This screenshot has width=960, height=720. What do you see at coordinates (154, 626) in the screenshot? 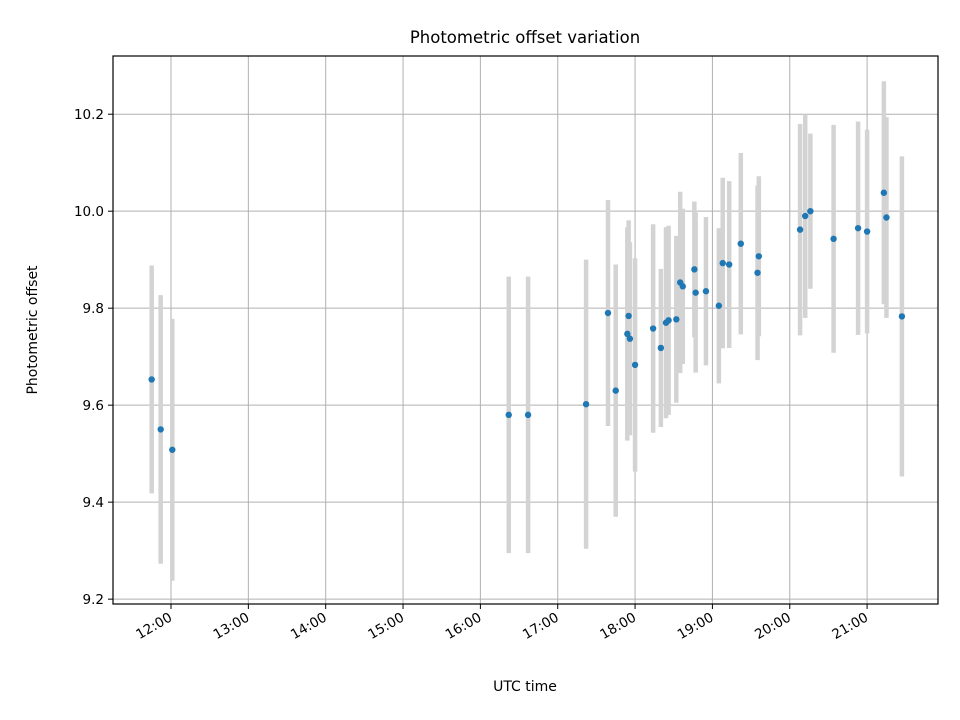
I see `x-tick-label: 12:00` at bounding box center [154, 626].